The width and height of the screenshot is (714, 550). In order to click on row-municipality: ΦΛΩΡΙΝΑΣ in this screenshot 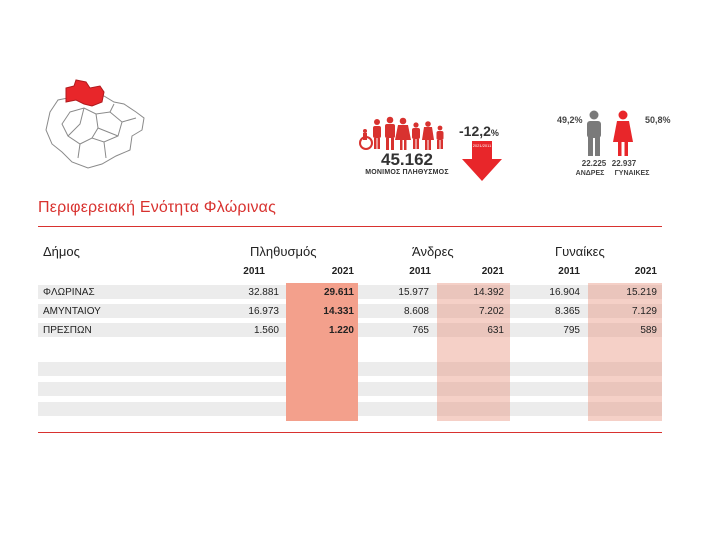, I will do `click(69, 292)`.